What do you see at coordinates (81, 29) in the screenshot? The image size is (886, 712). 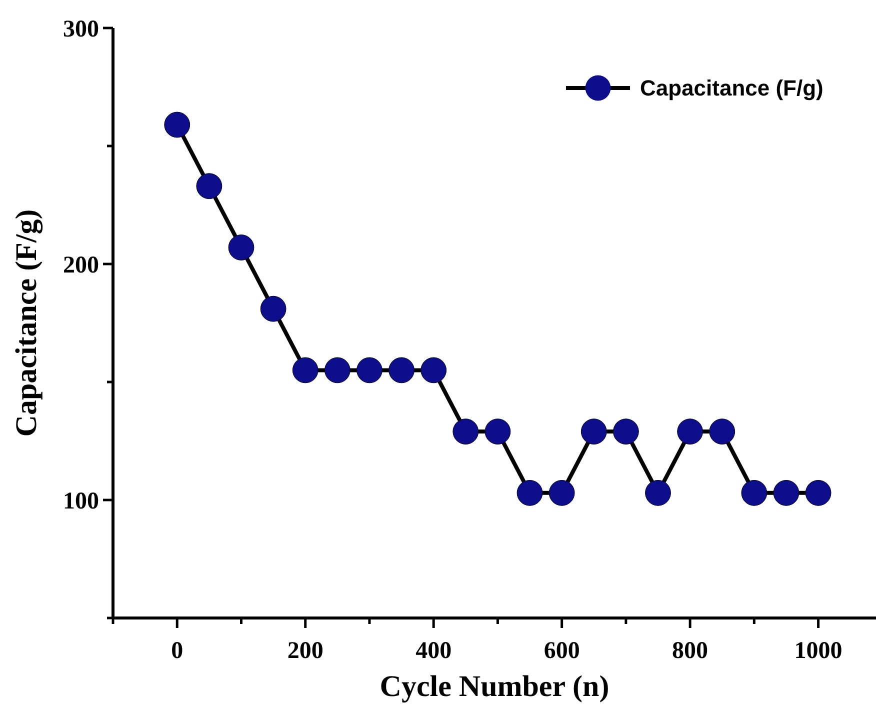 I see `y-tick-label: 300` at bounding box center [81, 29].